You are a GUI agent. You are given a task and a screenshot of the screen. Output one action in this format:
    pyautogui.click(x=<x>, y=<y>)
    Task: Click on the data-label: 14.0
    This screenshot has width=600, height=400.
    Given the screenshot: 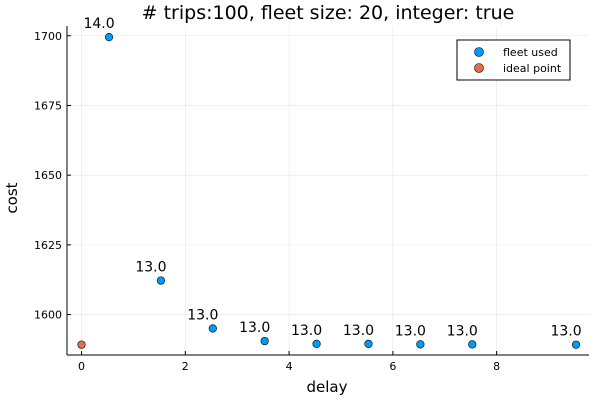 What is the action you would take?
    pyautogui.click(x=98, y=24)
    